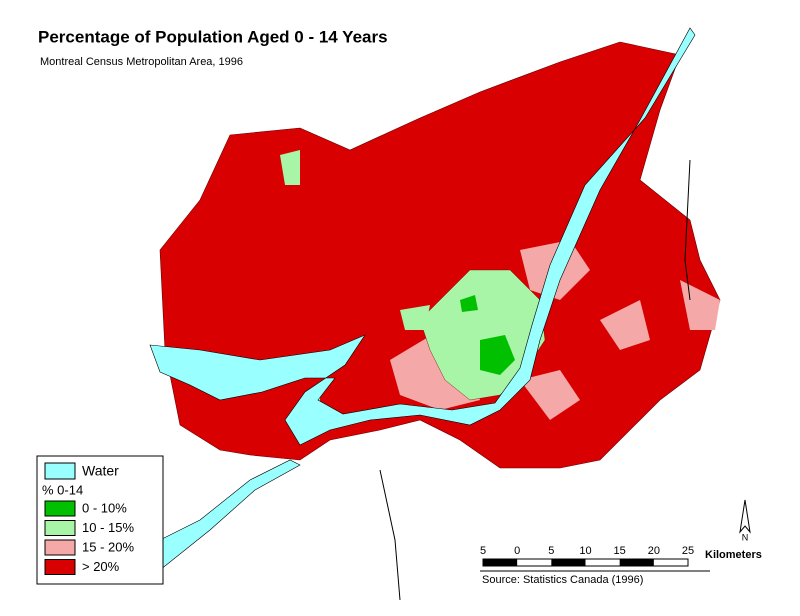 The image size is (800, 616). What do you see at coordinates (654, 551) in the screenshot?
I see `scale-label: 20` at bounding box center [654, 551].